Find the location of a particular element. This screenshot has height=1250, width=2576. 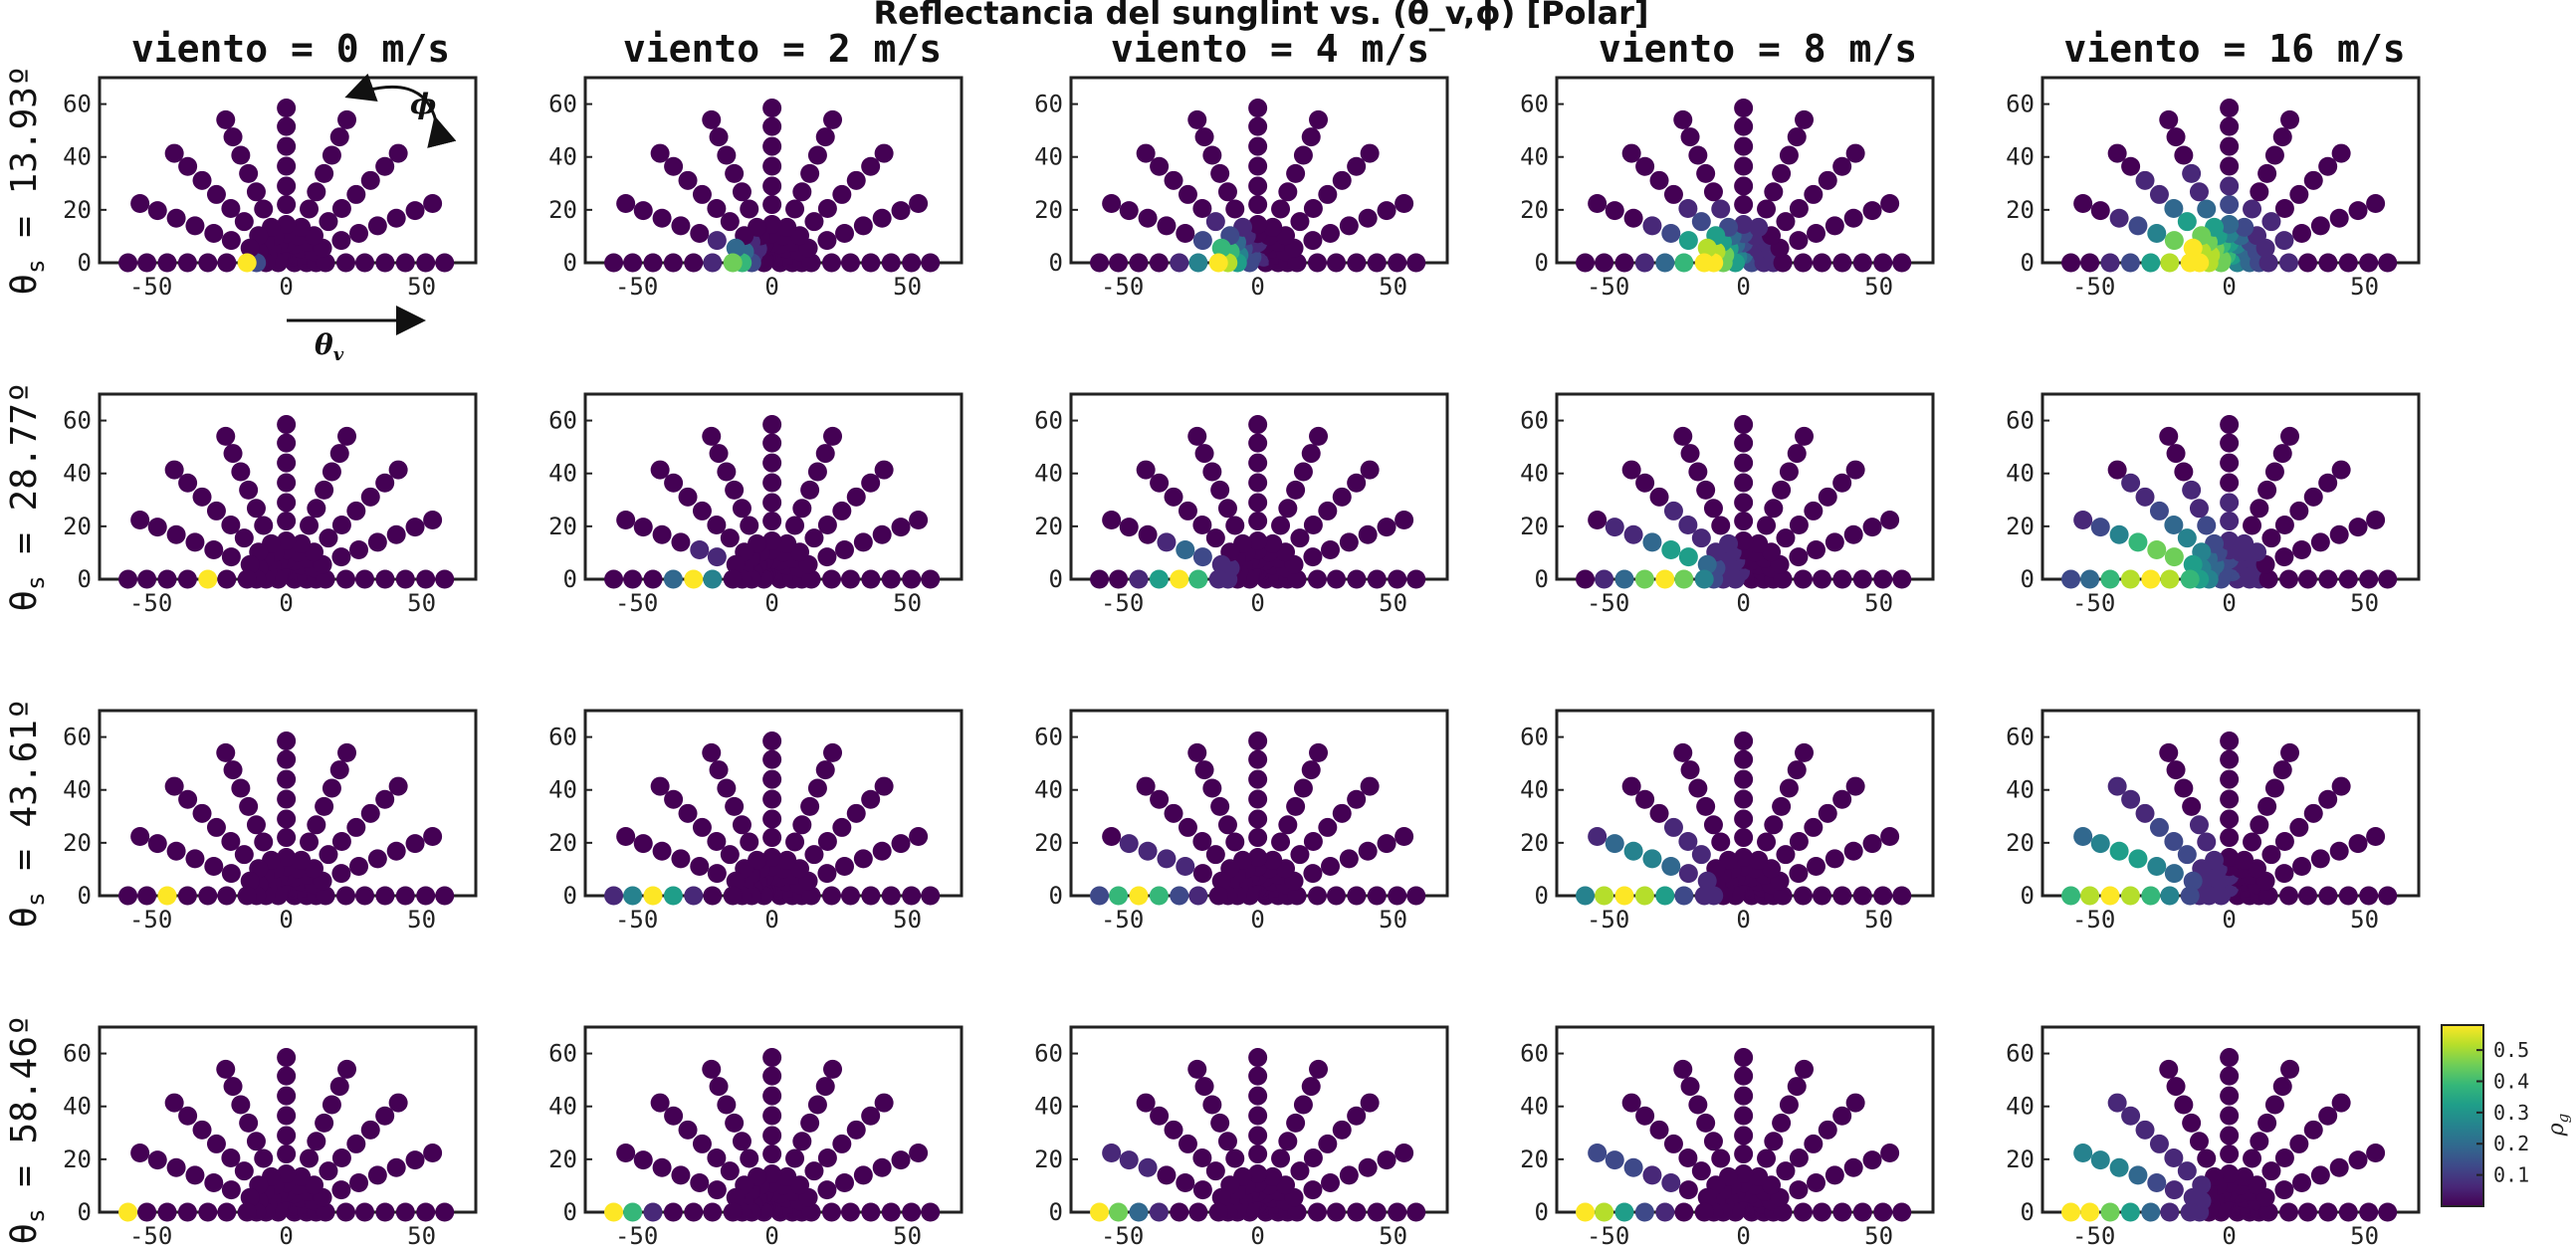

row-title: θs = 28.77º is located at coordinates (27, 496).